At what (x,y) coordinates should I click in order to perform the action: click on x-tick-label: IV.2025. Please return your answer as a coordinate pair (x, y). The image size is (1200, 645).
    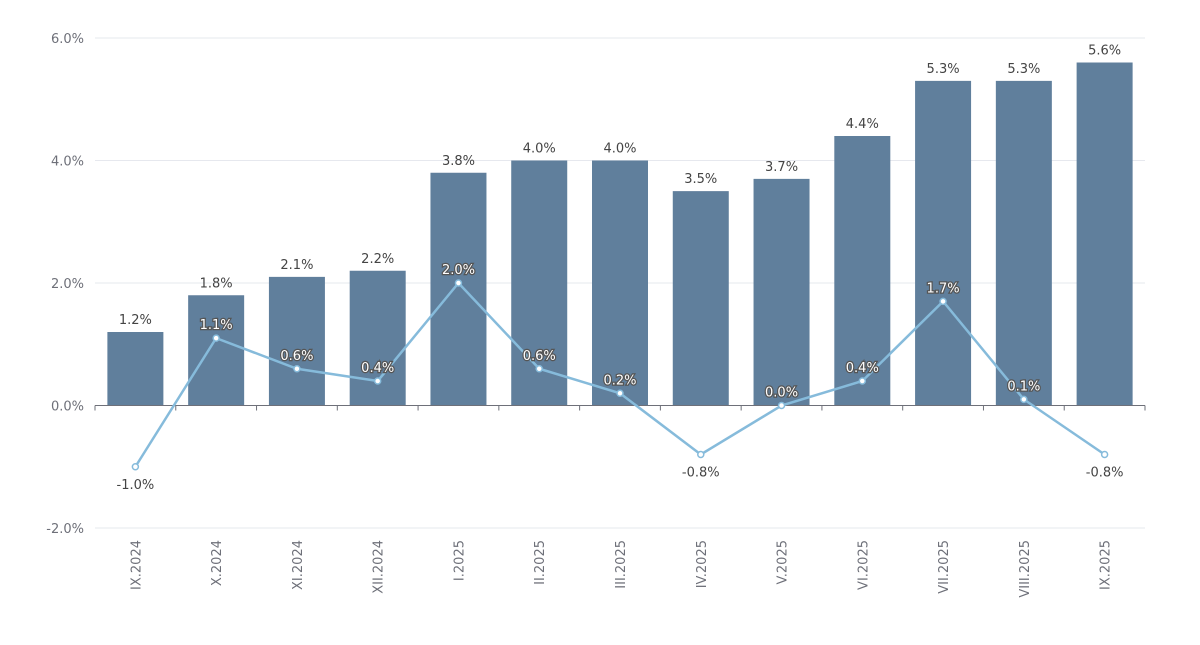
    Looking at the image, I should click on (702, 564).